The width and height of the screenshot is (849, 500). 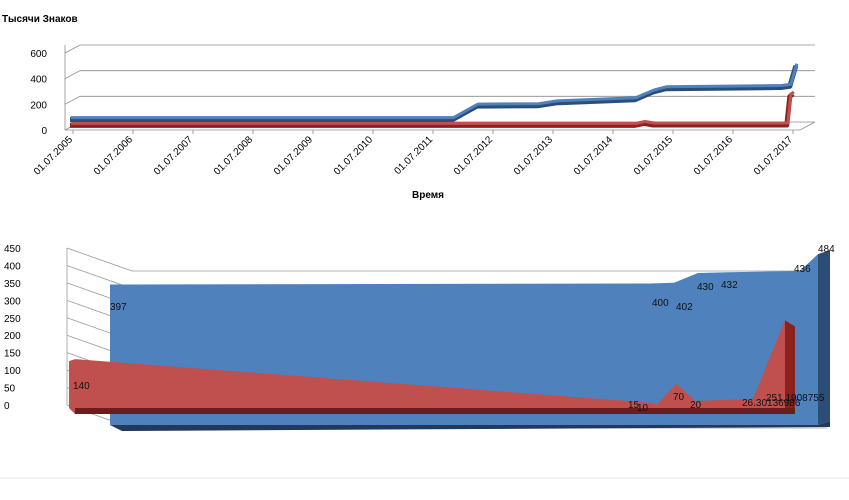 What do you see at coordinates (81, 386) in the screenshot?
I see `red-data-label: 140` at bounding box center [81, 386].